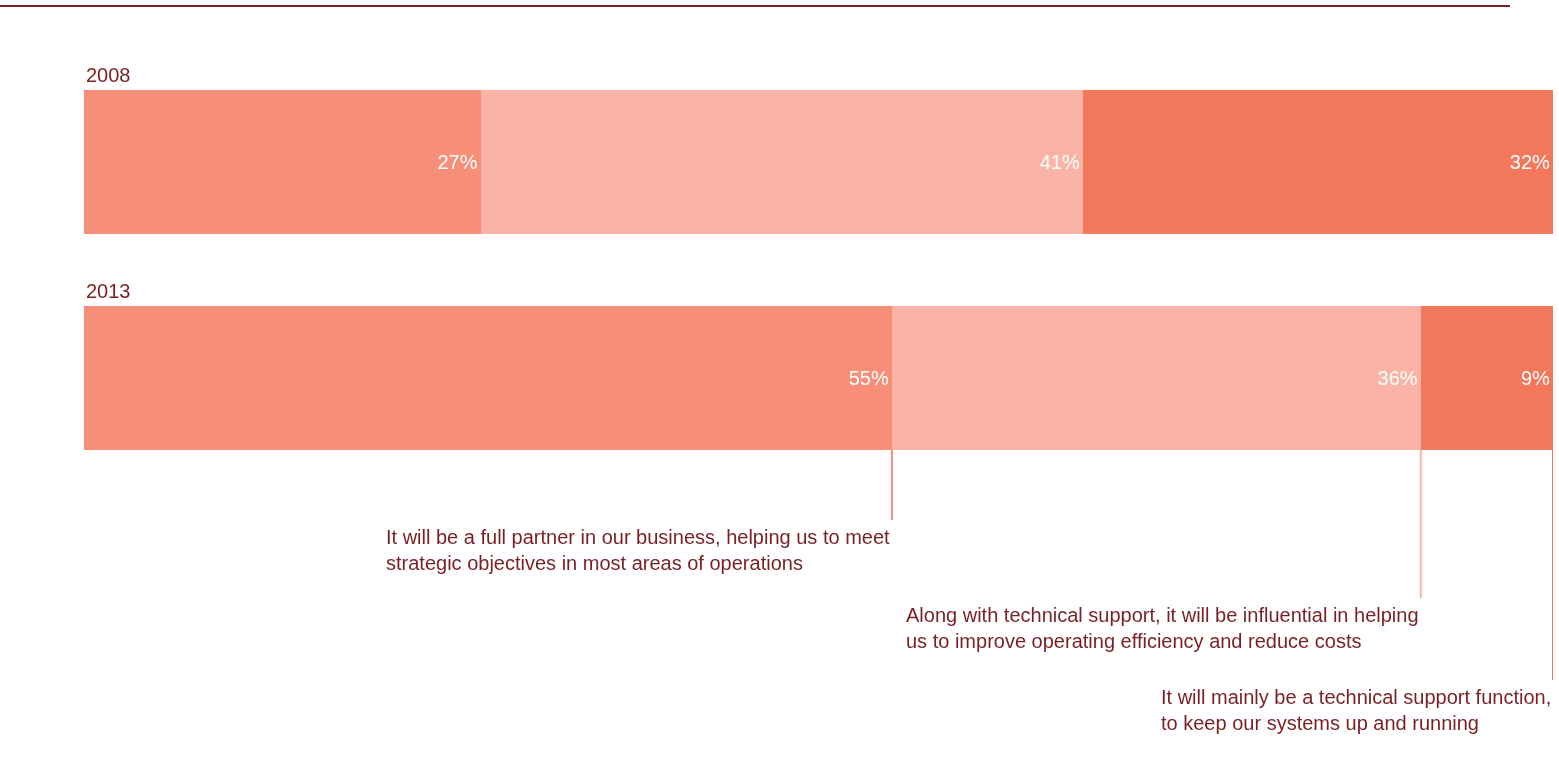 This screenshot has width=1559, height=761. I want to click on data-label: 32%, so click(1529, 162).